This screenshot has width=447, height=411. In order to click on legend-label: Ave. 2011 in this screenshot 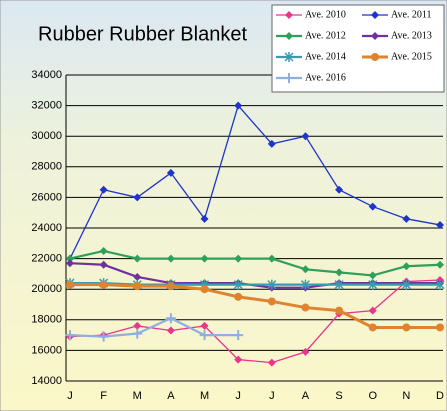, I will do `click(411, 14)`.